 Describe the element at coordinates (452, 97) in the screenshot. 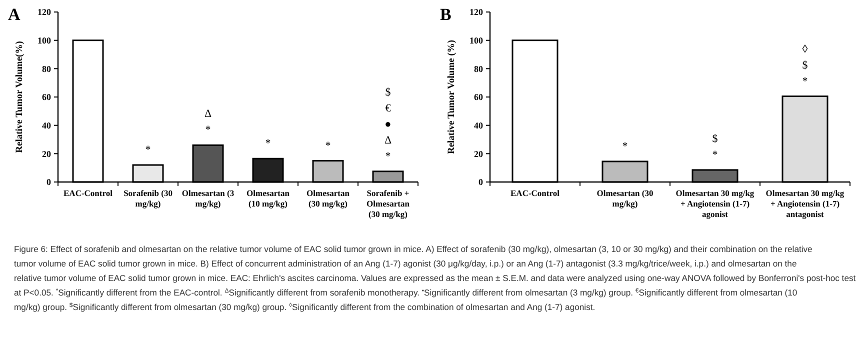

I see `y-axis-title: Relative Tumor Volume (%)` at that location.